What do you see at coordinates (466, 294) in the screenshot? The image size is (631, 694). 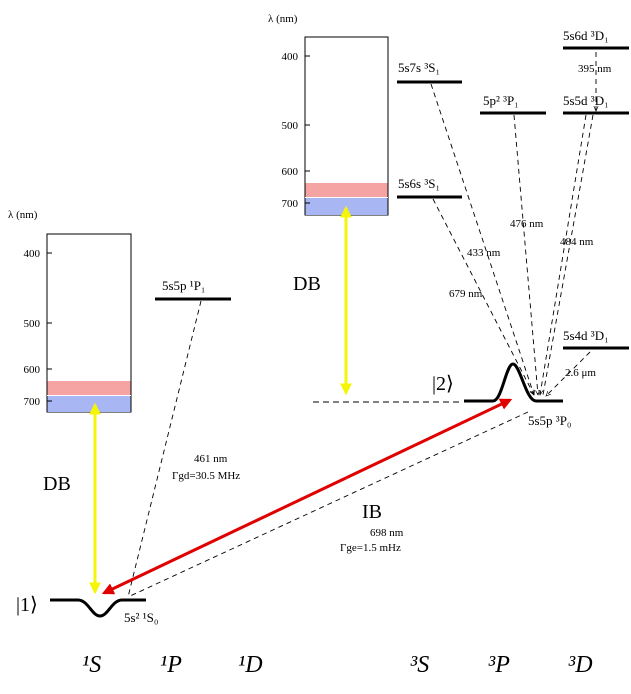 I see `label-679nm: 679 nm` at bounding box center [466, 294].